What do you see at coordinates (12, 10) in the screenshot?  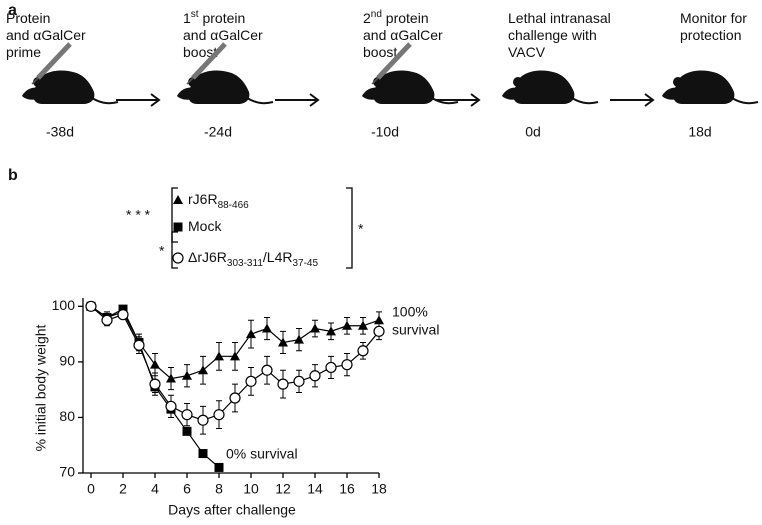 I see `panel-label: a` at bounding box center [12, 10].